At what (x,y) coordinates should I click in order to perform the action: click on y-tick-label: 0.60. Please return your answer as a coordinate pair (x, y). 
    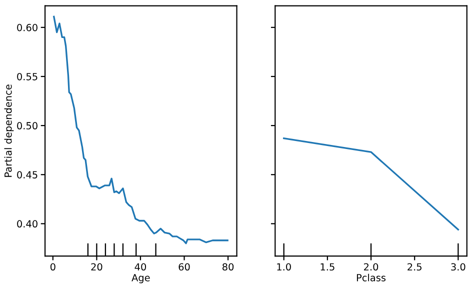
    Looking at the image, I should click on (27, 28).